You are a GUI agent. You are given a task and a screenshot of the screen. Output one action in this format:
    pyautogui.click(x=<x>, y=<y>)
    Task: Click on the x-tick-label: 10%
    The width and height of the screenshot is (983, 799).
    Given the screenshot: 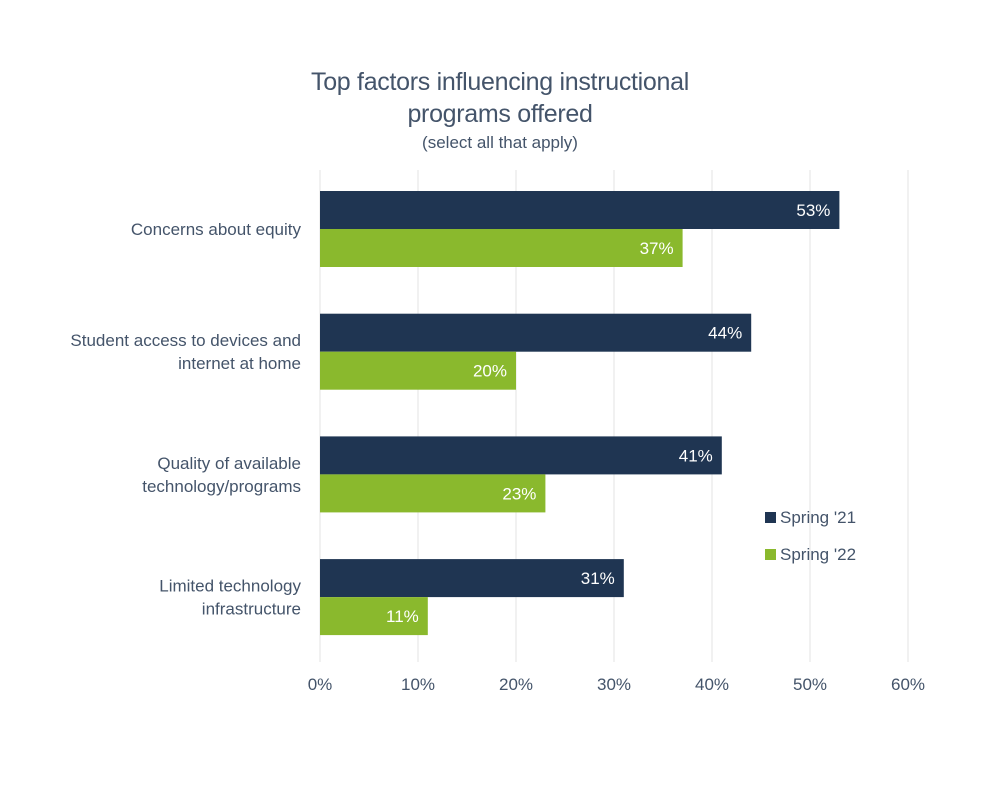 What is the action you would take?
    pyautogui.click(x=418, y=684)
    